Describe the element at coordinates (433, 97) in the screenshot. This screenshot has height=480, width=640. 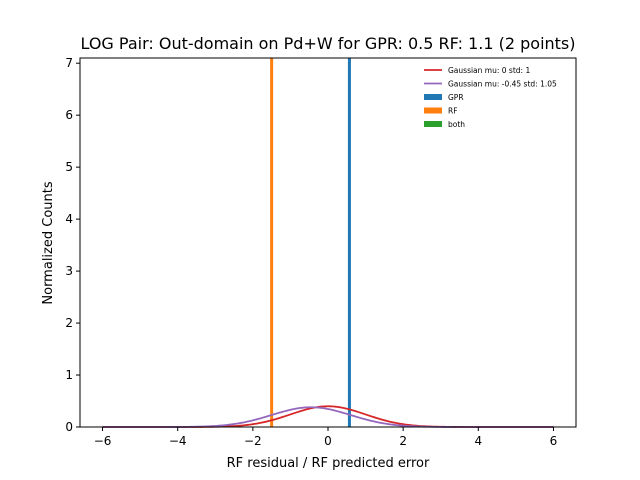
I see `legend-patch-gpr` at that location.